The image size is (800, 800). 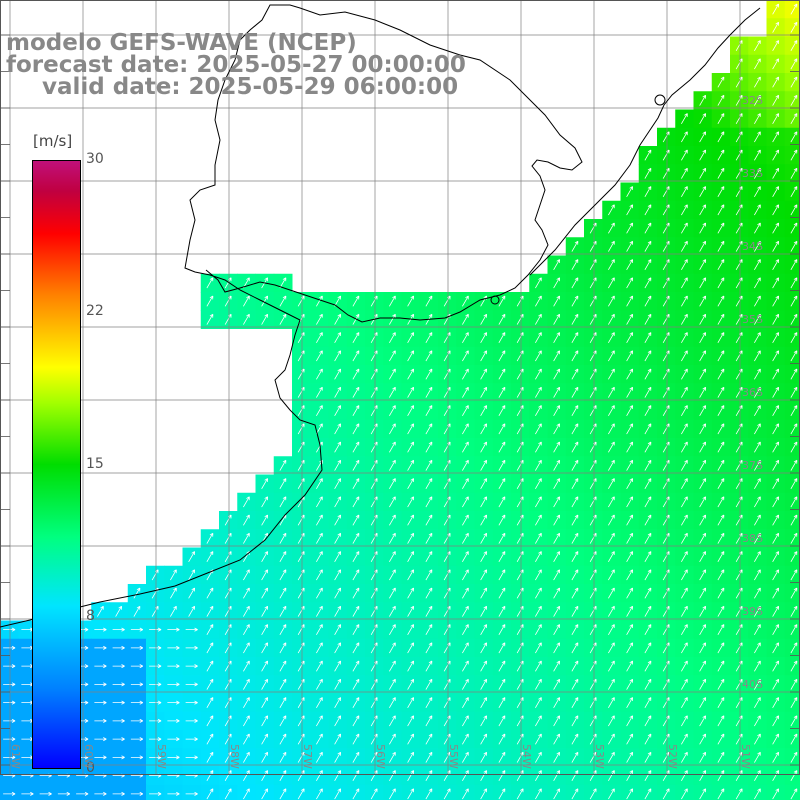 What do you see at coordinates (526, 756) in the screenshot?
I see `lon-label: 54W` at bounding box center [526, 756].